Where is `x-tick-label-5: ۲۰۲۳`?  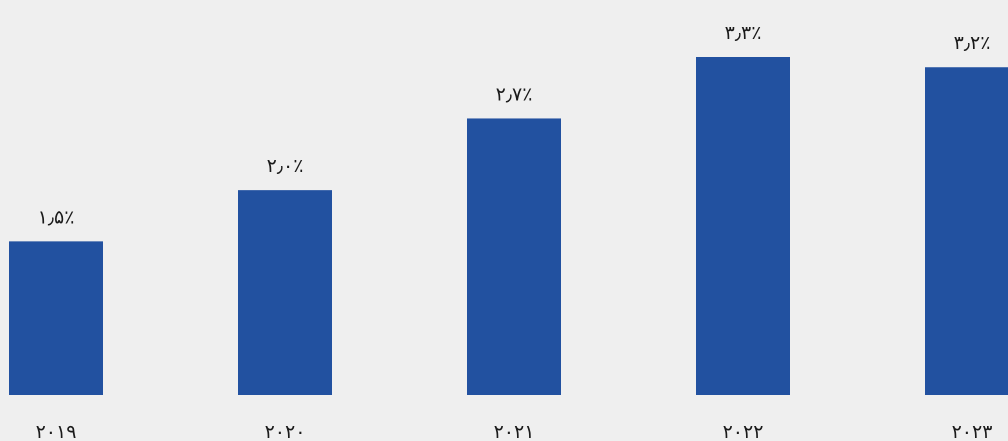
x-tick-label-5: ۲۰۲۳ is located at coordinates (972, 431).